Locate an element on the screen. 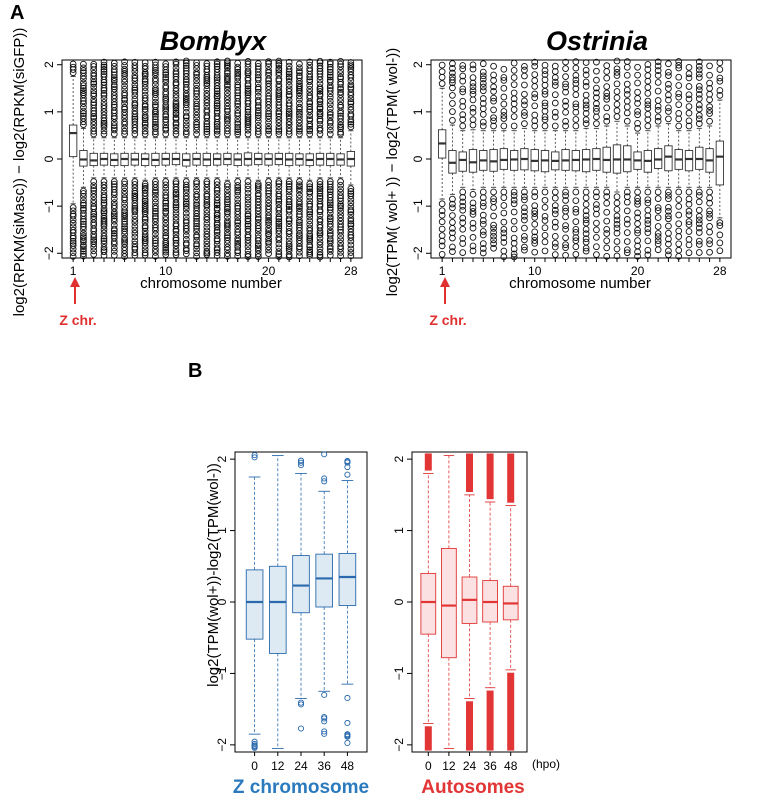 This screenshot has width=765, height=800. autosomes-outlier-band is located at coordinates (428, 462).